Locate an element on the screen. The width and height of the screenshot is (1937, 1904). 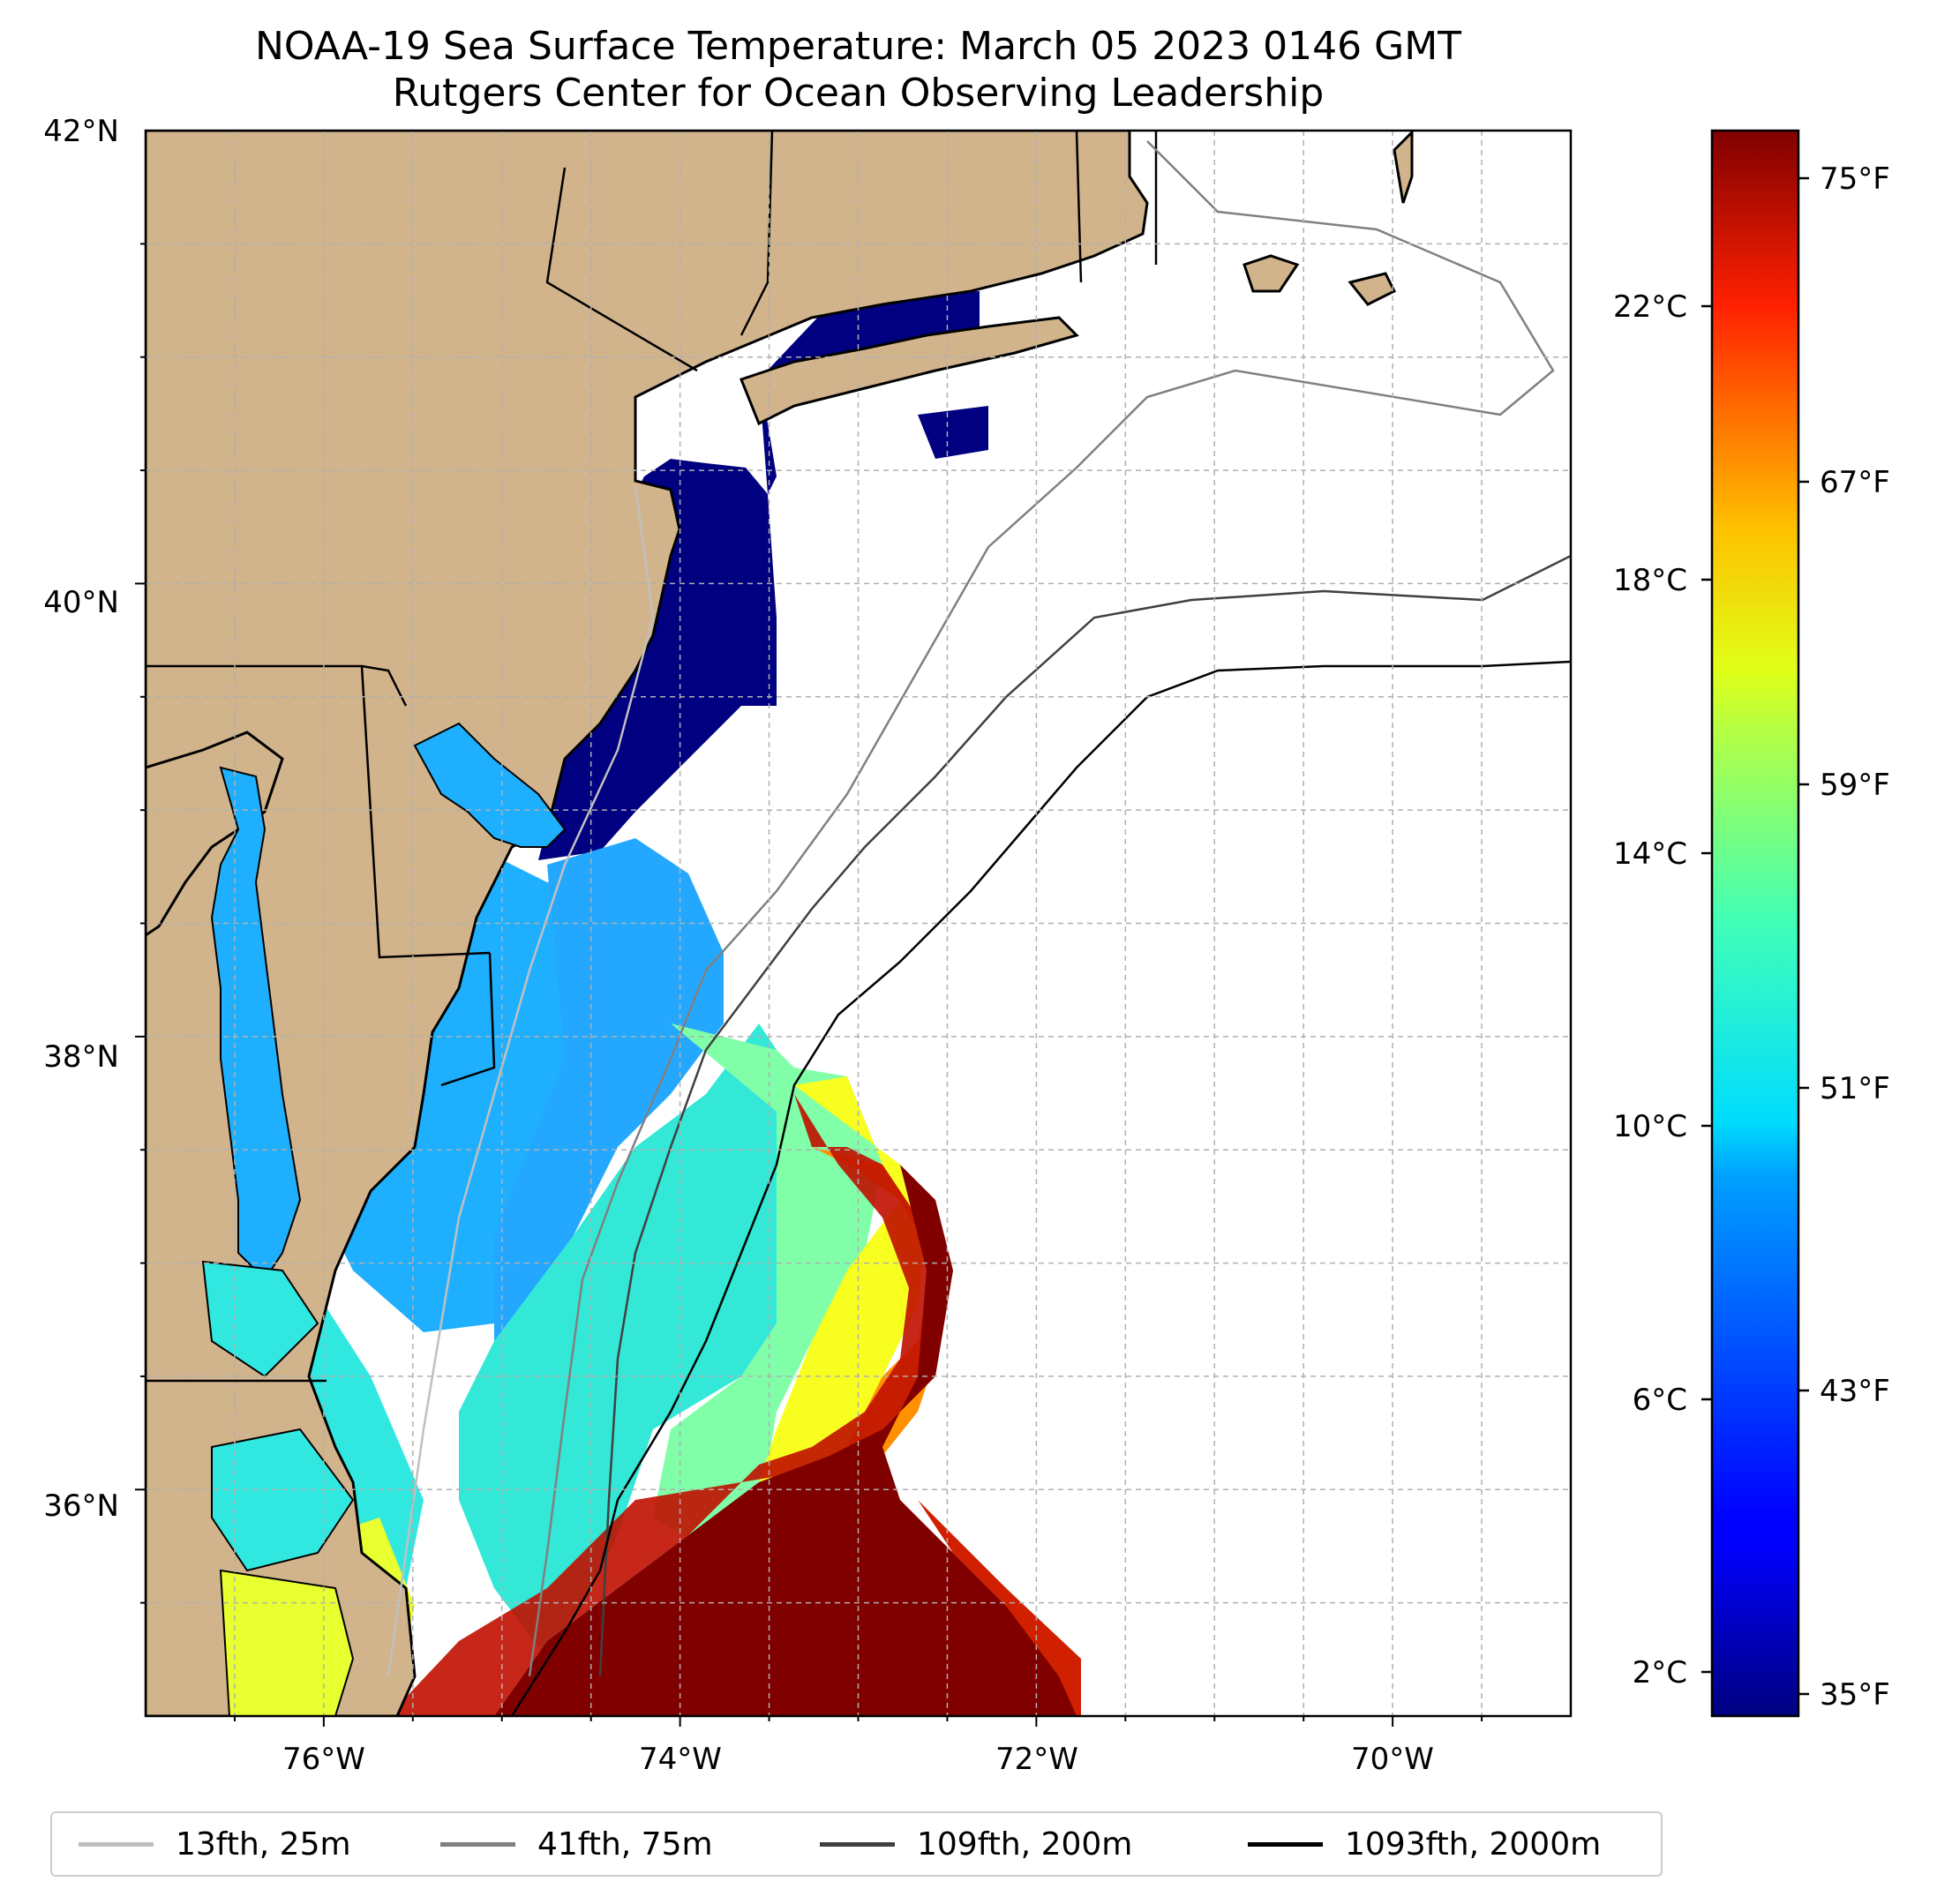
legend-item-75m: 41fth, 75m is located at coordinates (577, 1844).